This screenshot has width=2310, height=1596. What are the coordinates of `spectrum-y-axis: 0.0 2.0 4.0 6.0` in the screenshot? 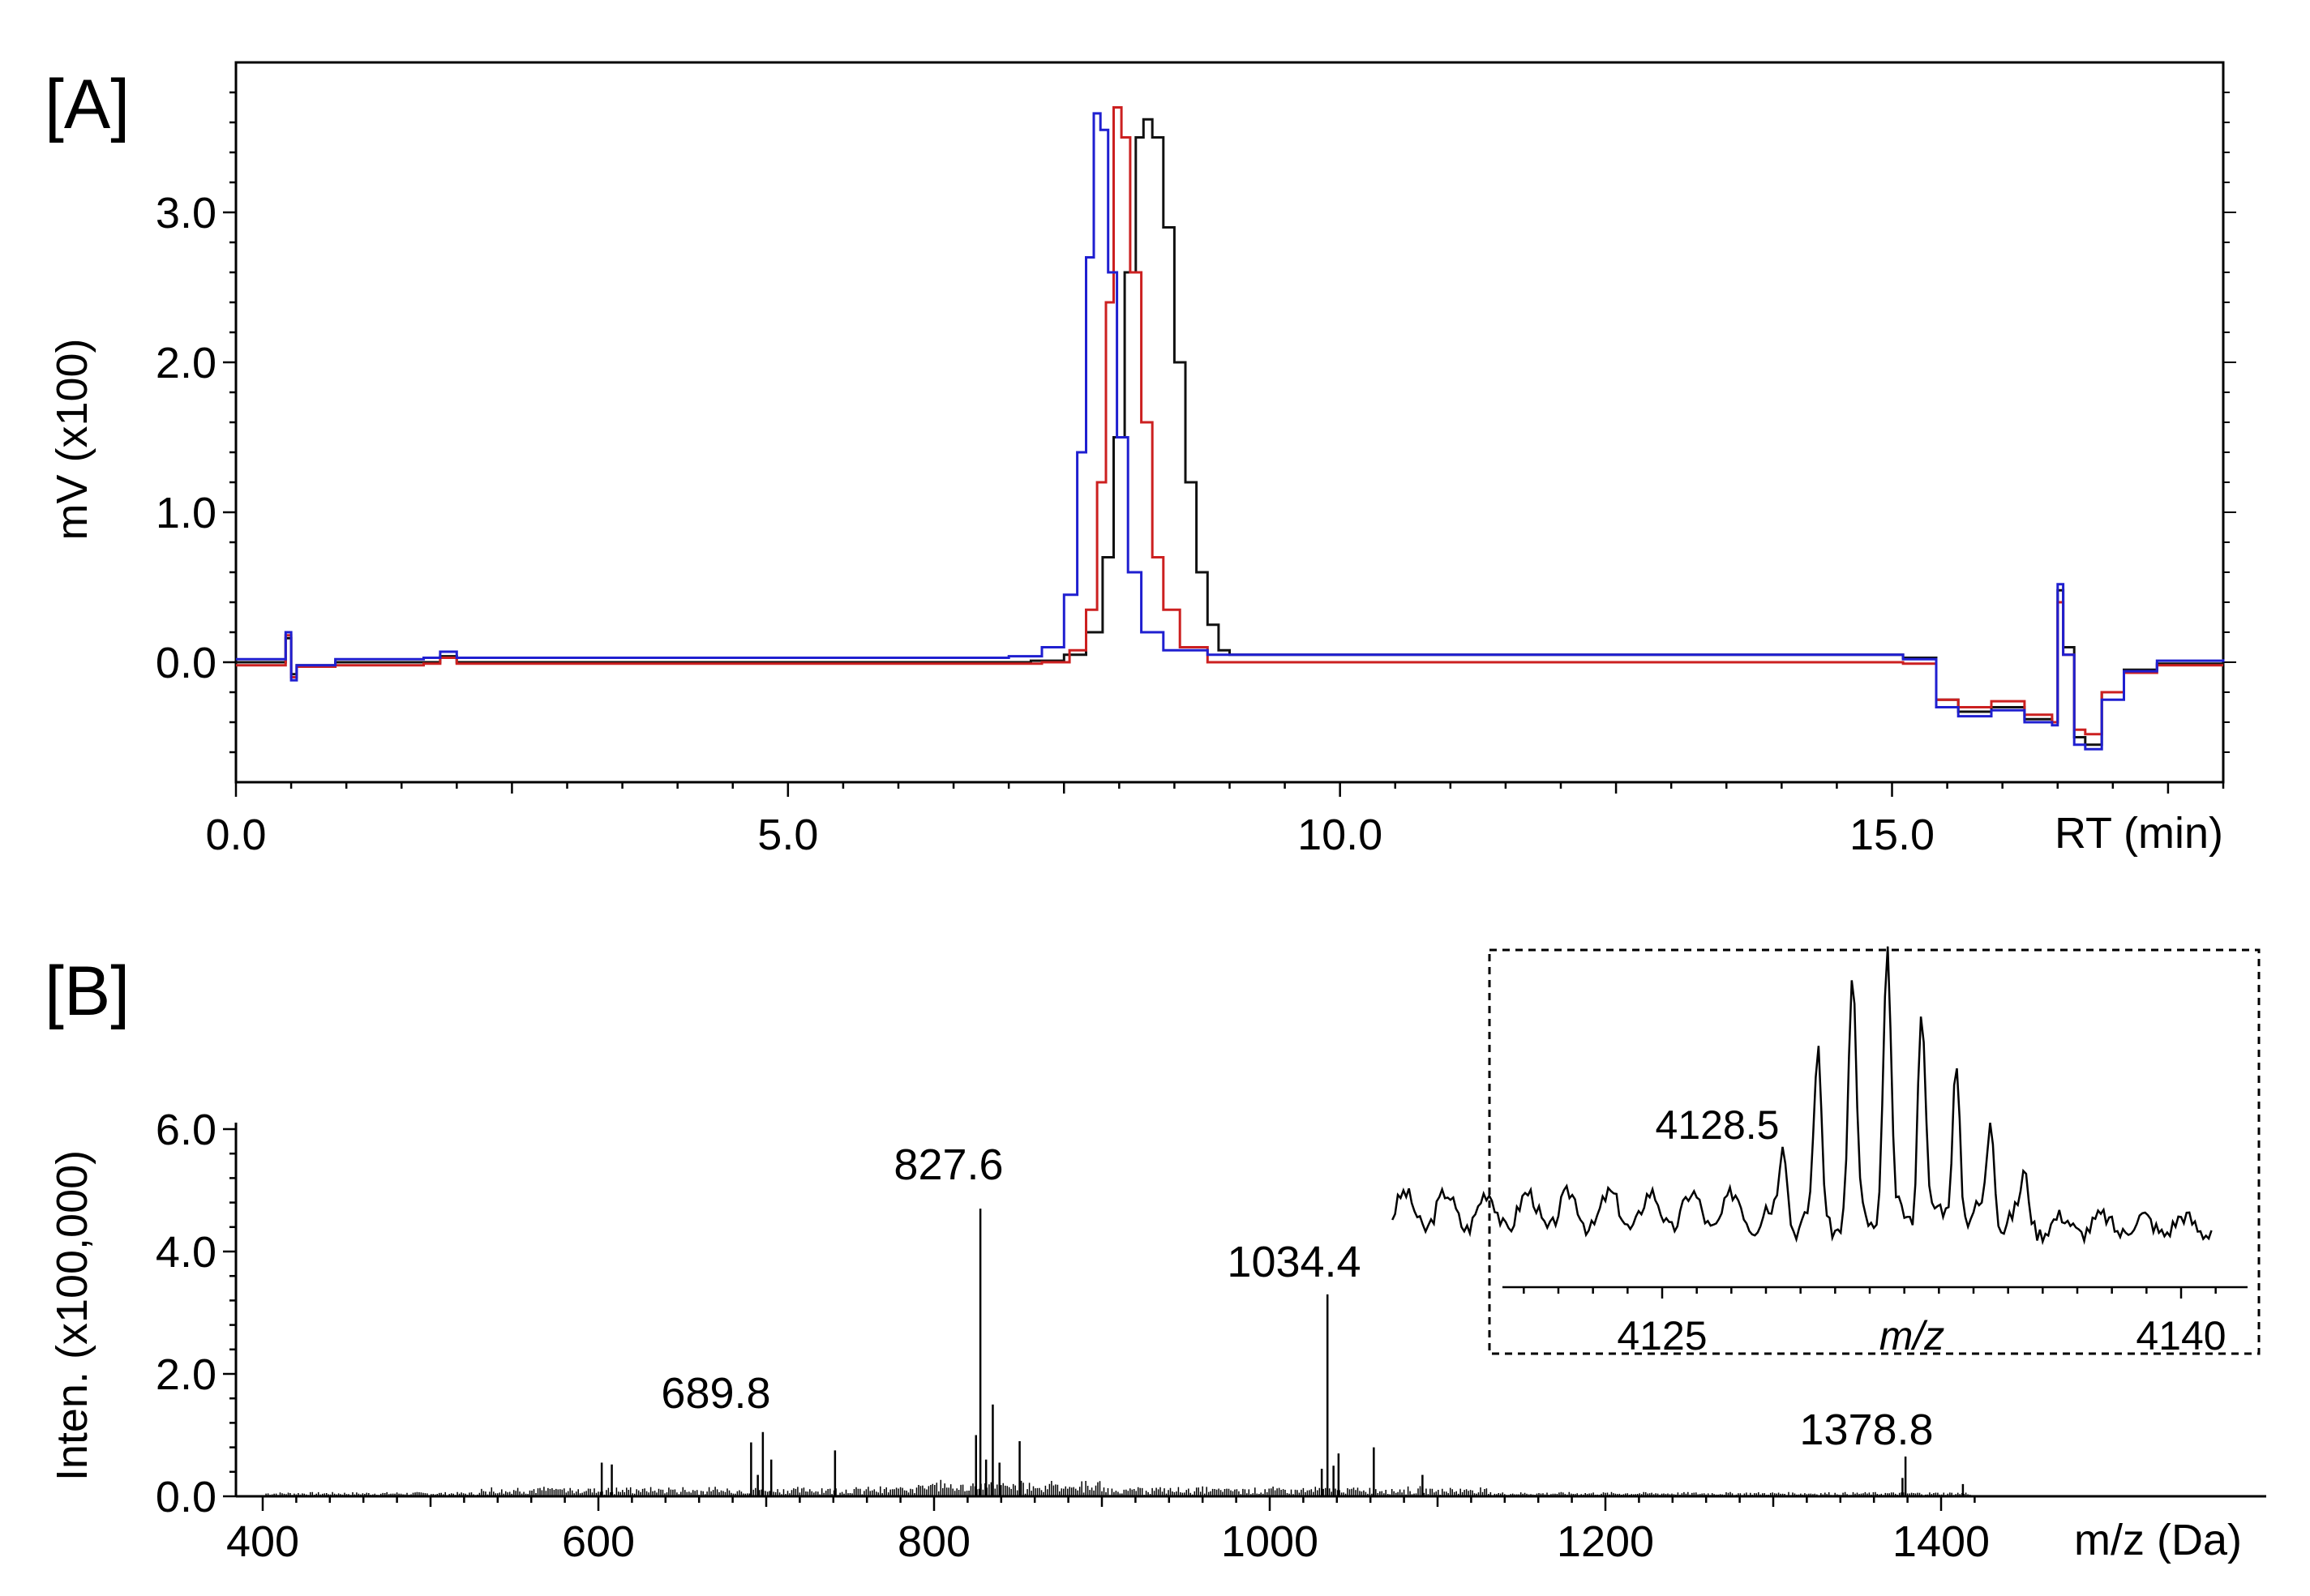 It's located at (196, 1313).